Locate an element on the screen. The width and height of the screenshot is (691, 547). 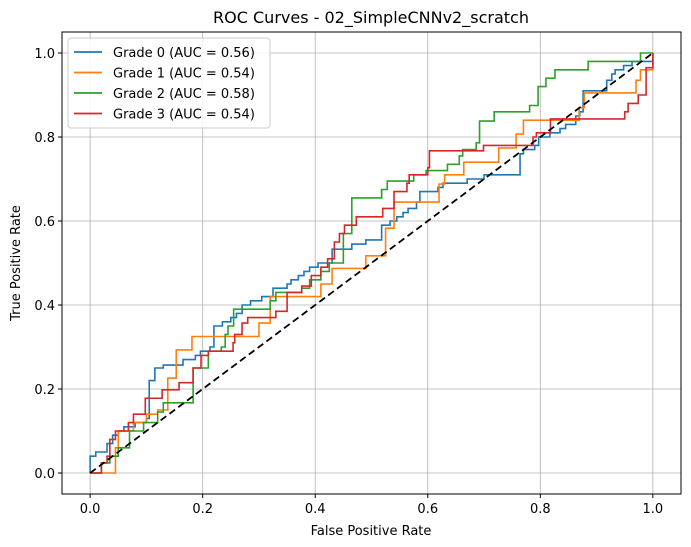
x-axis-label: False Positive Rate is located at coordinates (371, 531).